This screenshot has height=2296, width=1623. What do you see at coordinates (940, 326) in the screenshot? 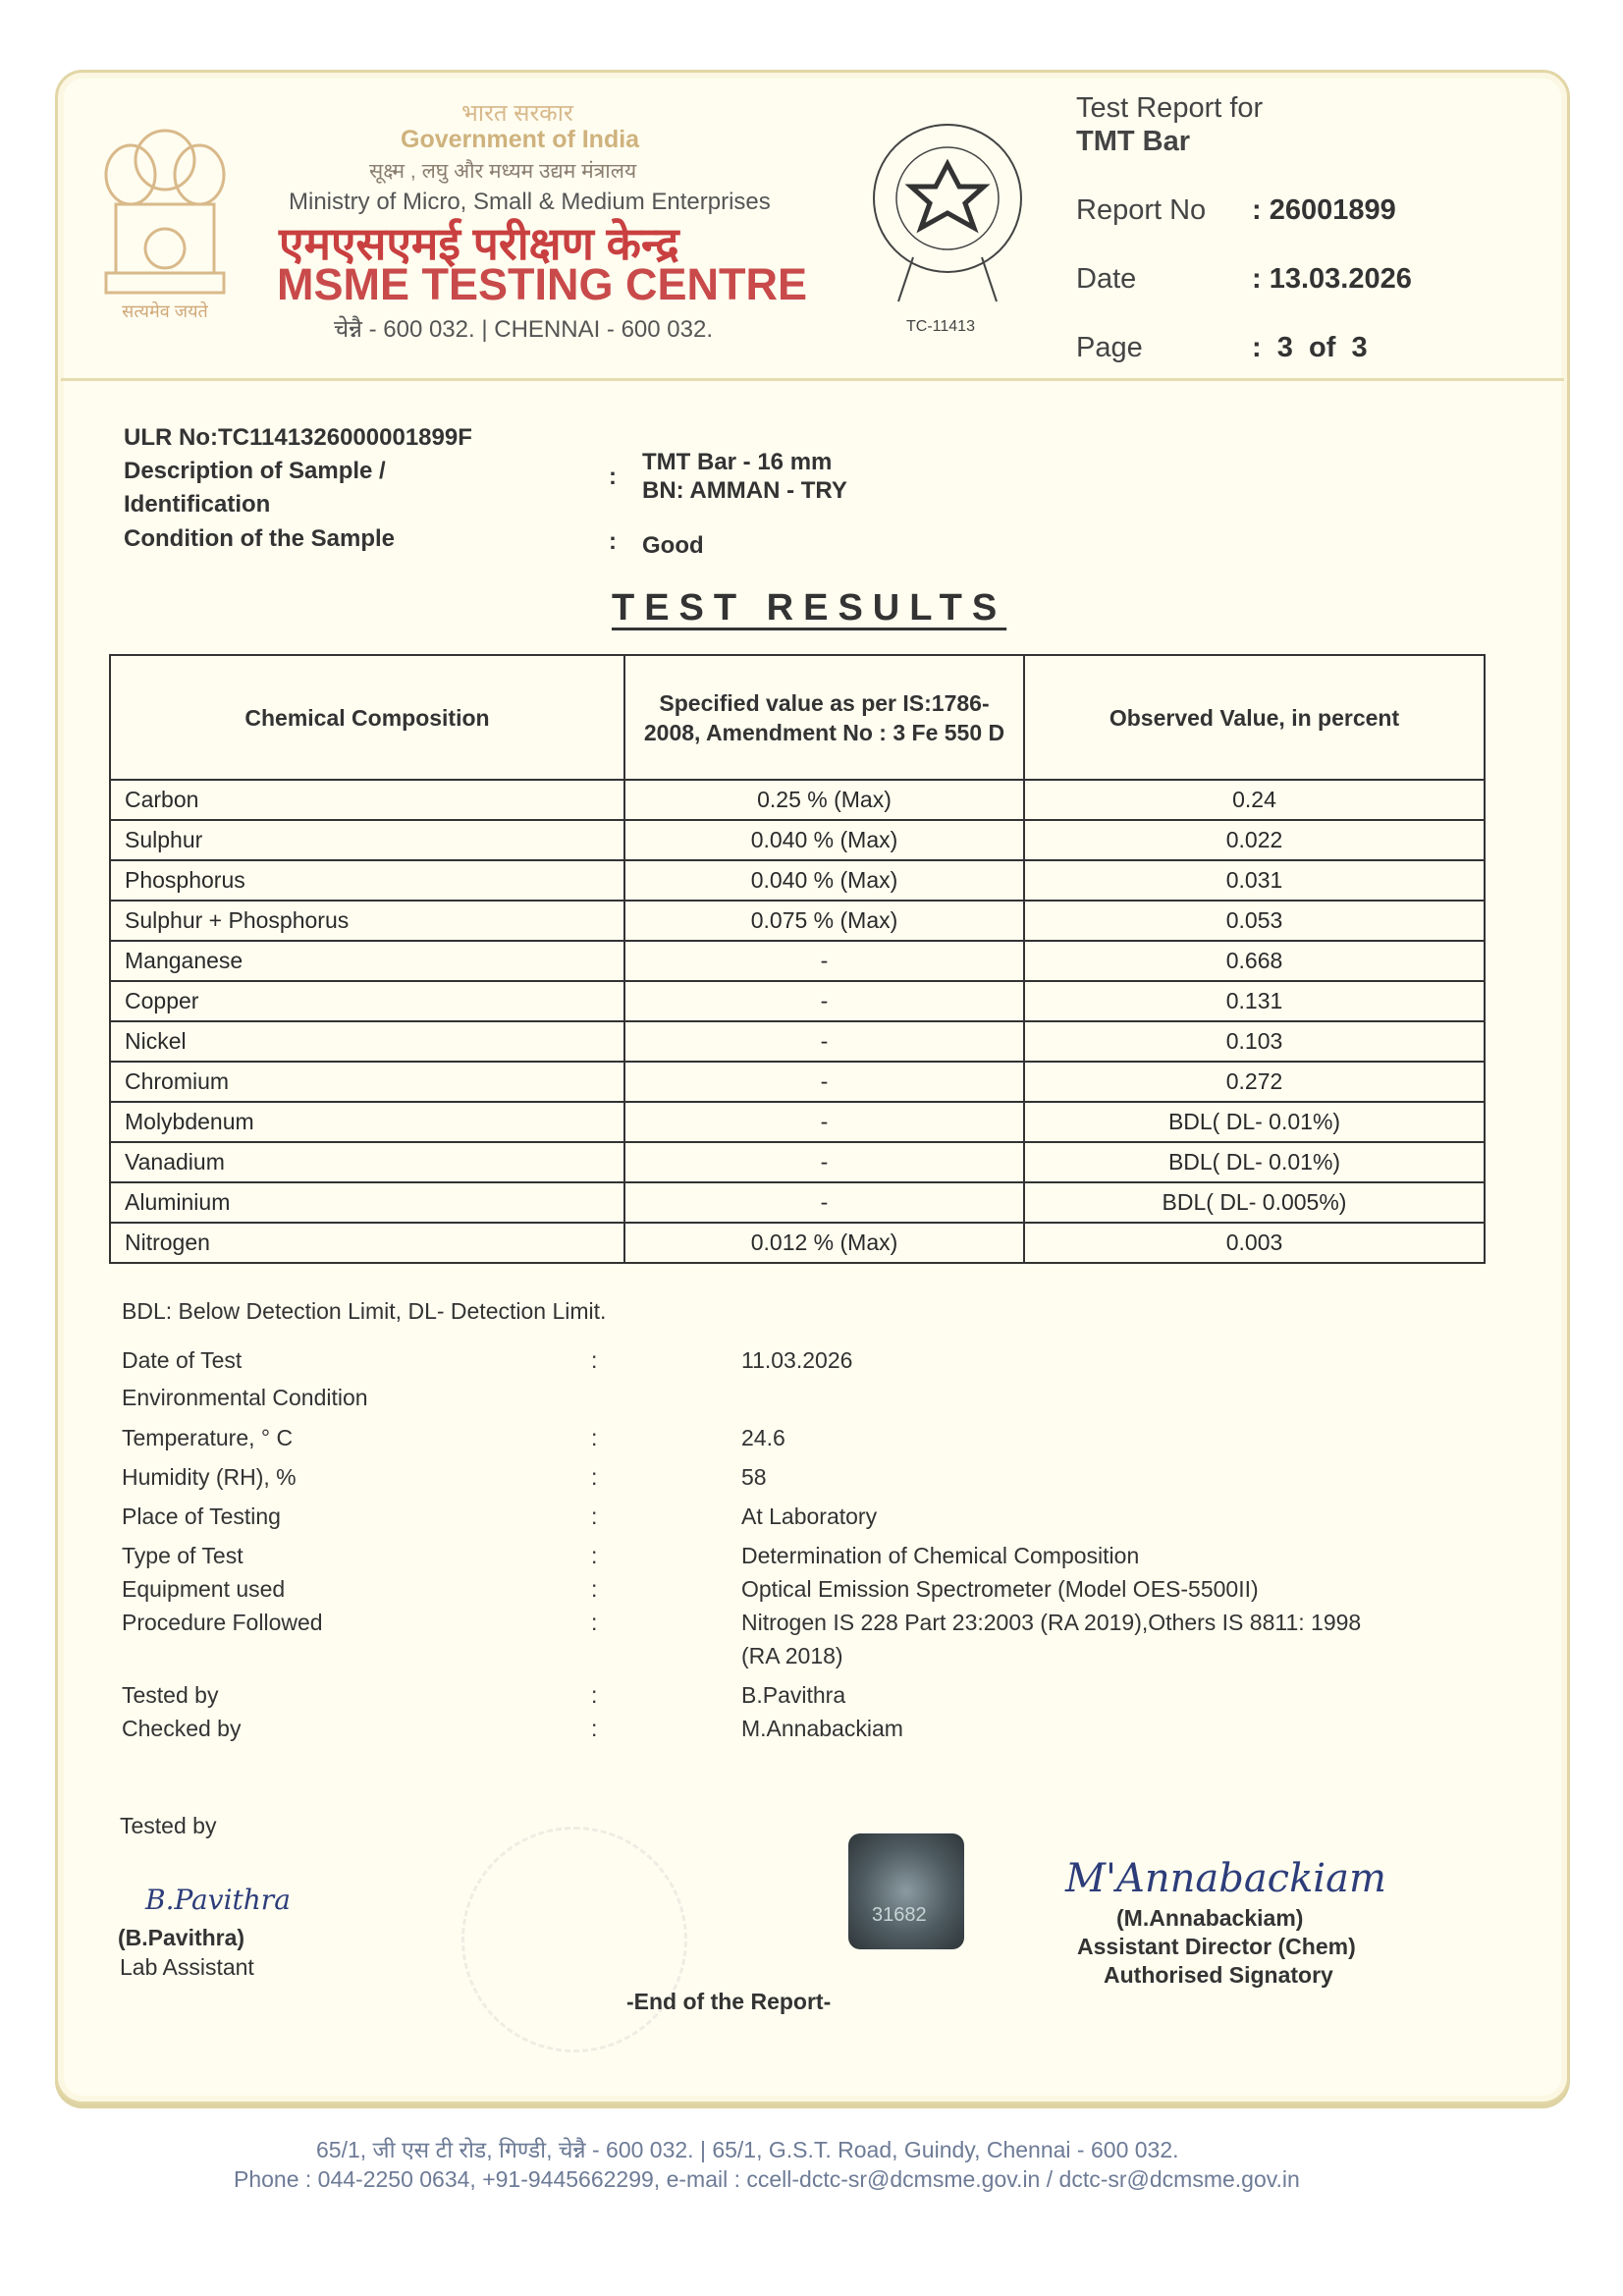
I see `accreditation-number: TC-11413` at bounding box center [940, 326].